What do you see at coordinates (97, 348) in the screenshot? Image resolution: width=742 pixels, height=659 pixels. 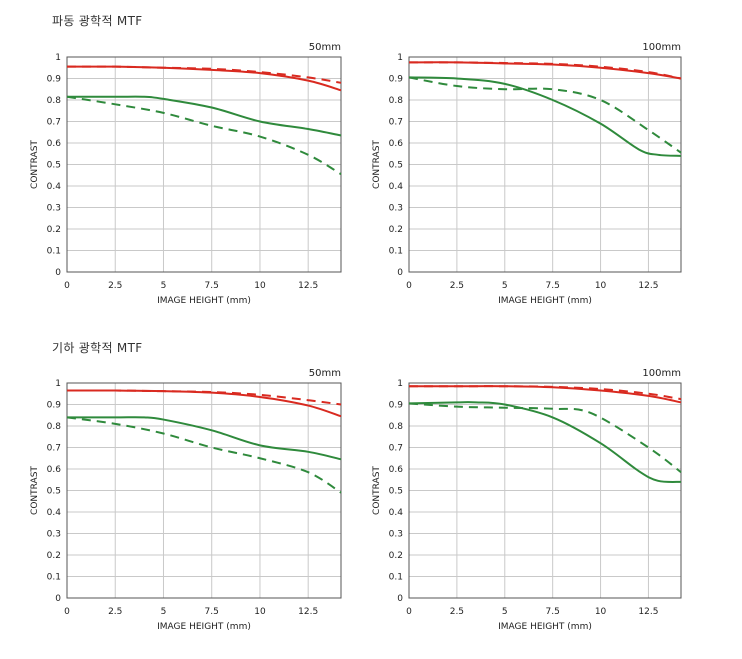 I see `section-title-geometric: 기하 광학적 MTF` at bounding box center [97, 348].